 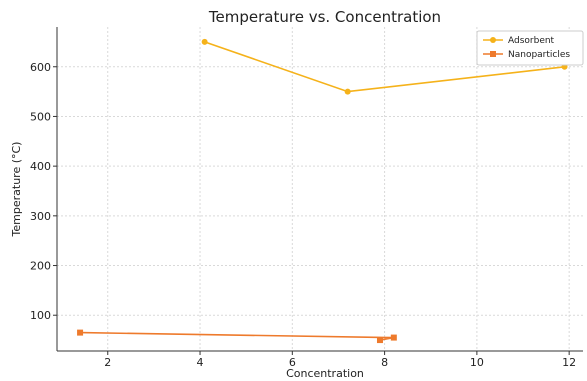 I want to click on y-tick-label: 500, so click(x=40, y=116).